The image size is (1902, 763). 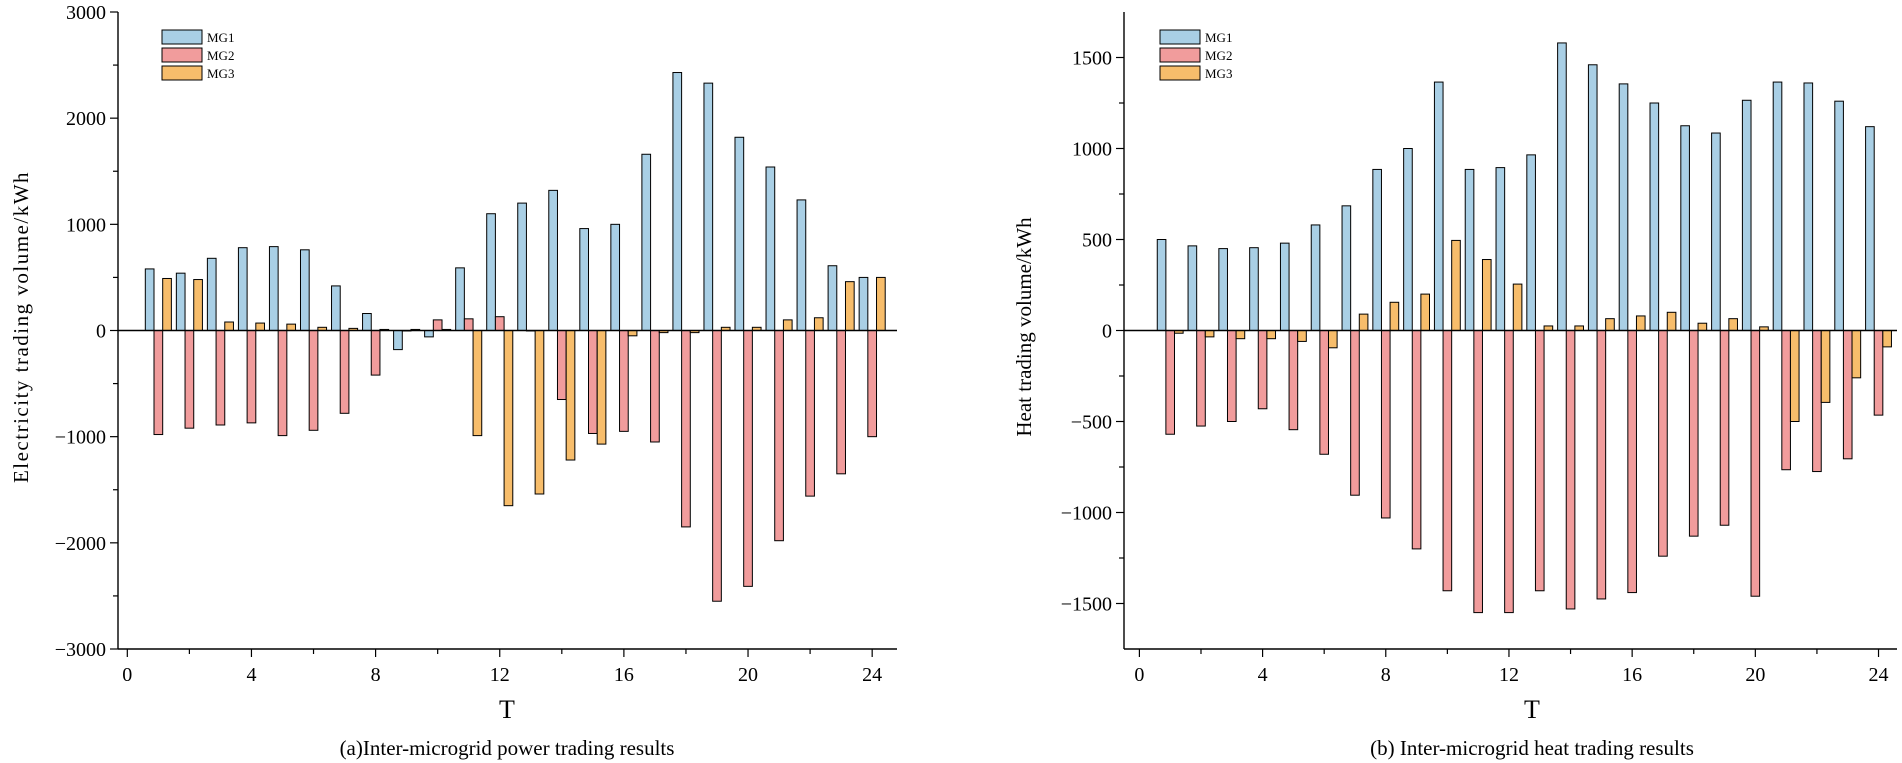 I want to click on bar-mg3-t19, so click(x=1733, y=325).